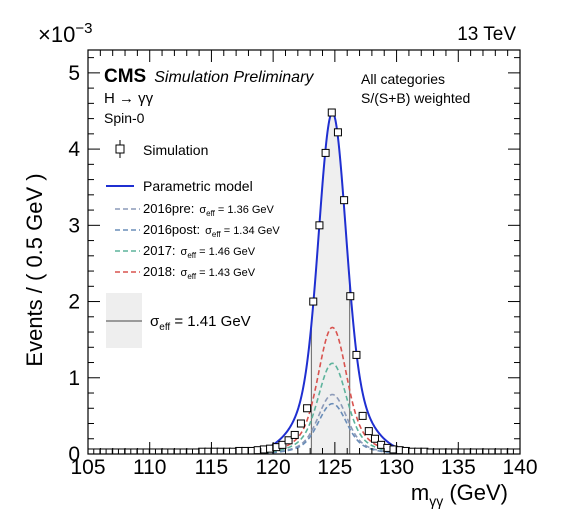 Image resolution: width=580 pixels, height=514 pixels. Describe the element at coordinates (87, 467) in the screenshot. I see `x-tick-label: 105` at that location.